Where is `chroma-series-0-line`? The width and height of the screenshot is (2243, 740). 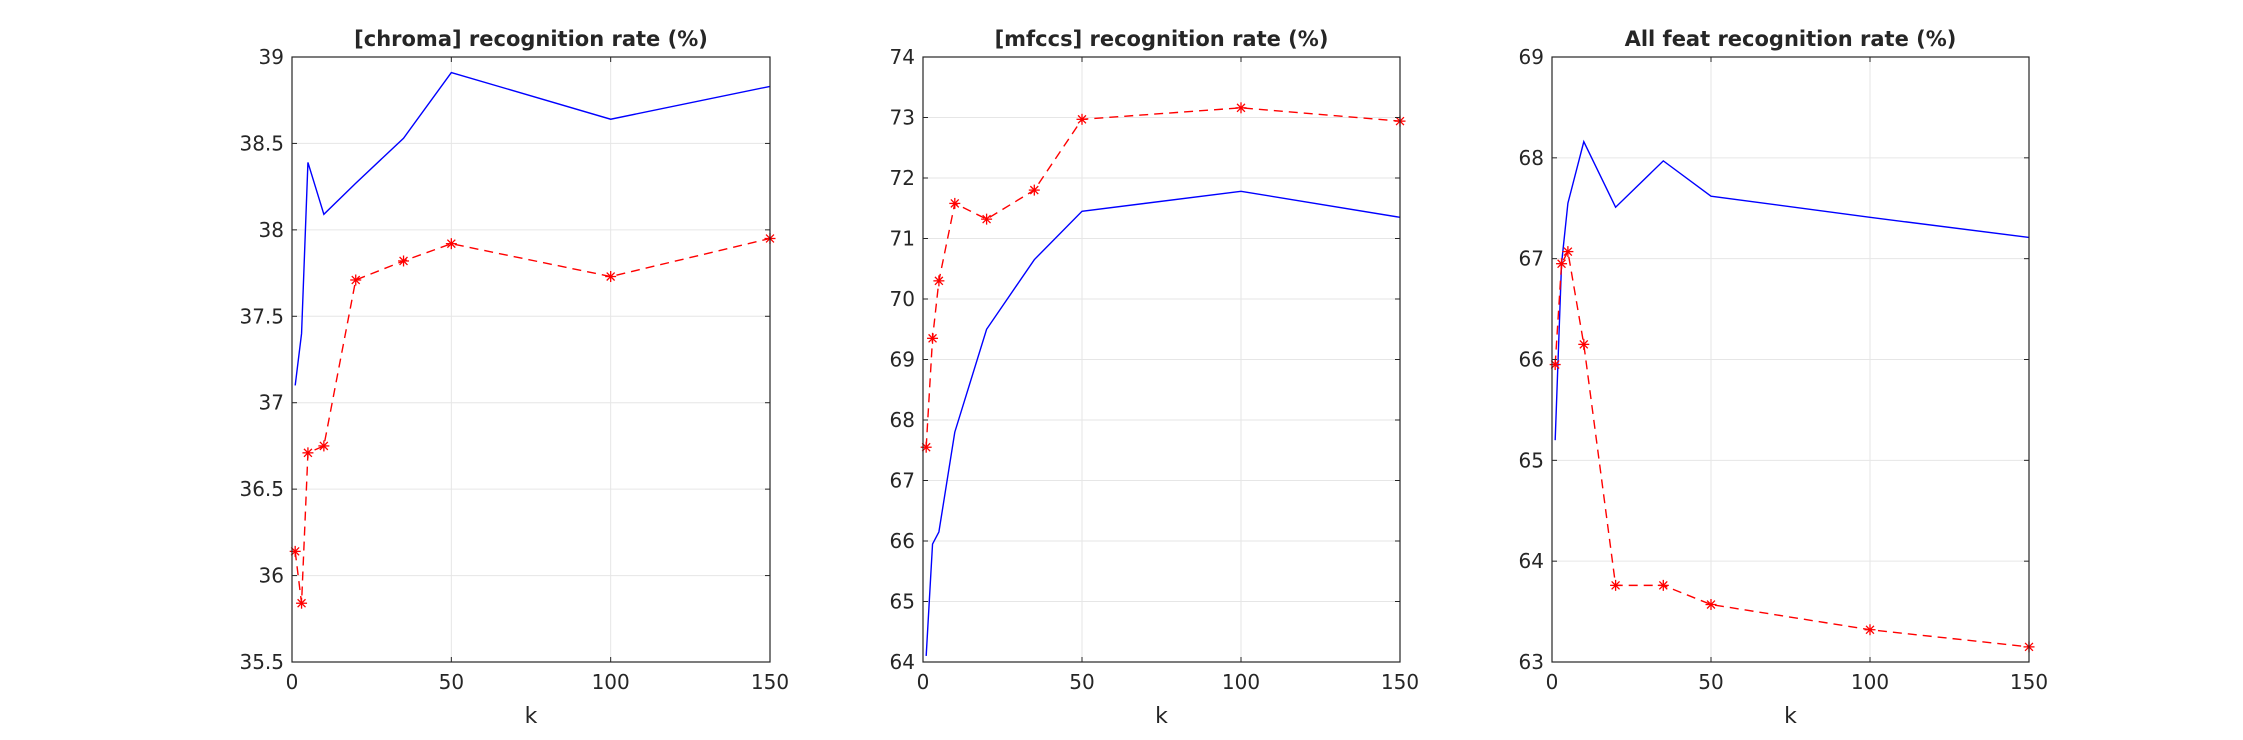
chroma-series-0-line is located at coordinates (532, 228).